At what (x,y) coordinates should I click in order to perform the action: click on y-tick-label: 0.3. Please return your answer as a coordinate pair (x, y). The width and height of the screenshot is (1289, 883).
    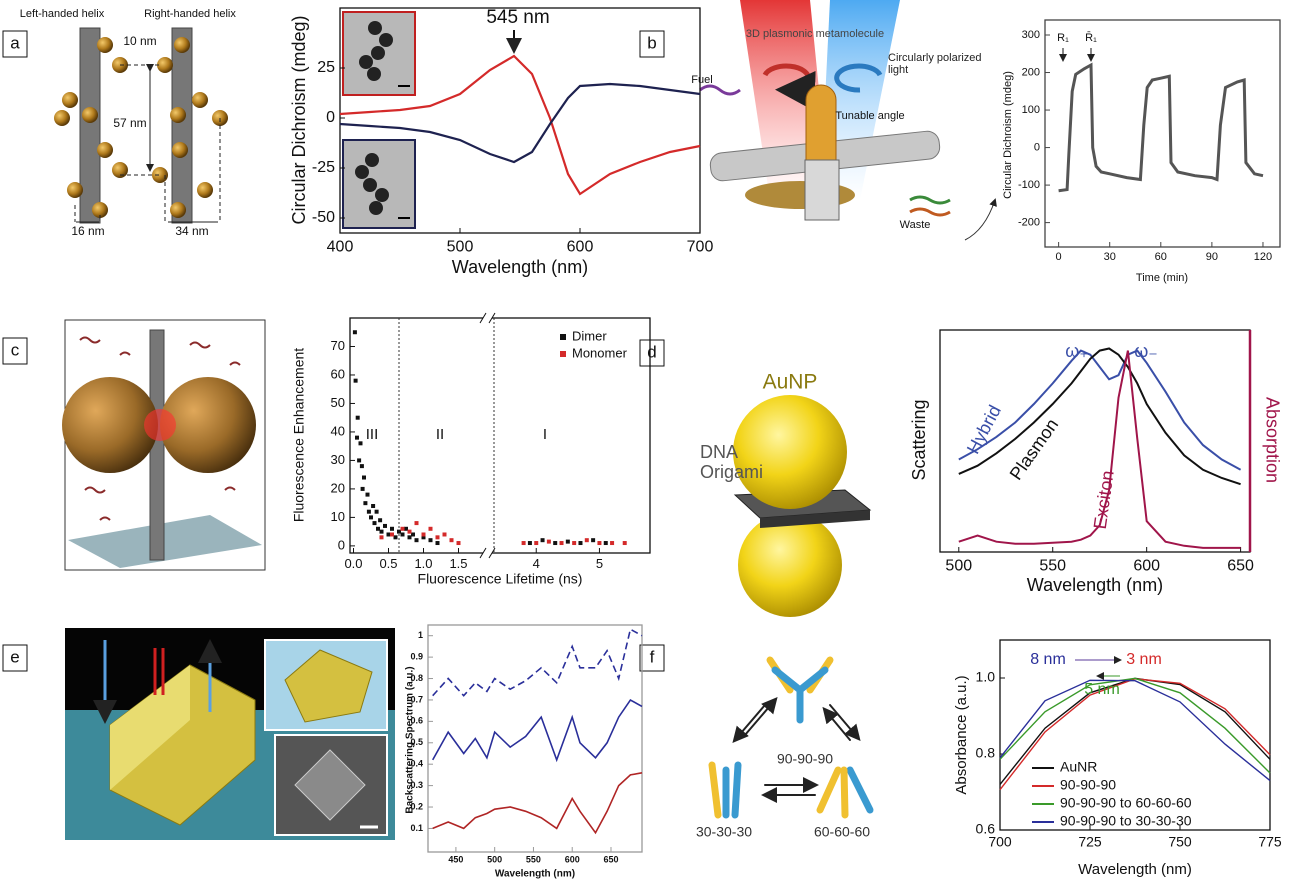
    Looking at the image, I should click on (416, 785).